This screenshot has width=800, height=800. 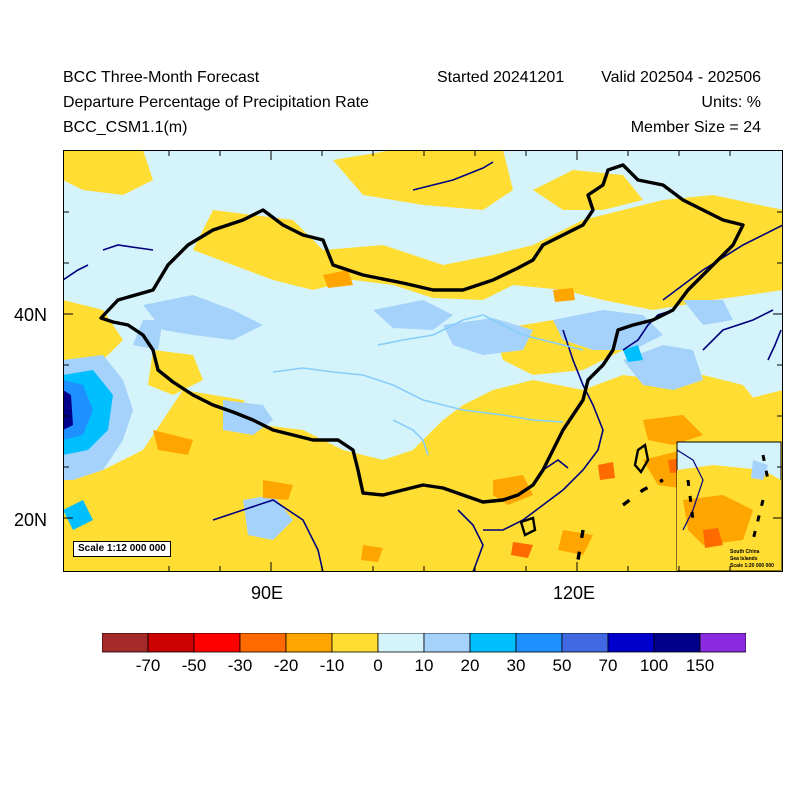 I want to click on inset-scale: Scale 1:20 000 000, so click(x=752, y=566).